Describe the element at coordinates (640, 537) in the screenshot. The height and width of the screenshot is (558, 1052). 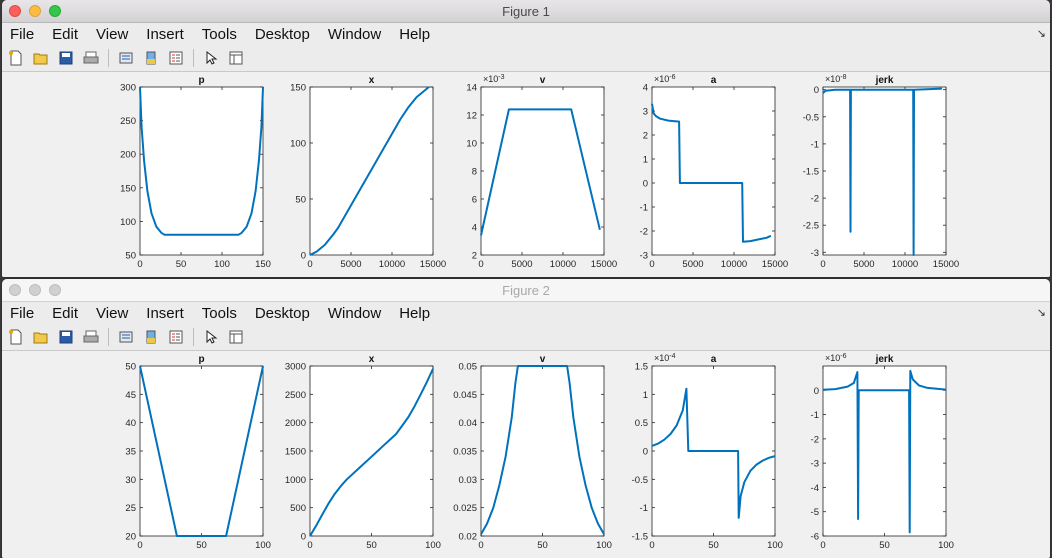
I see `y-tick-label: -1.5` at that location.